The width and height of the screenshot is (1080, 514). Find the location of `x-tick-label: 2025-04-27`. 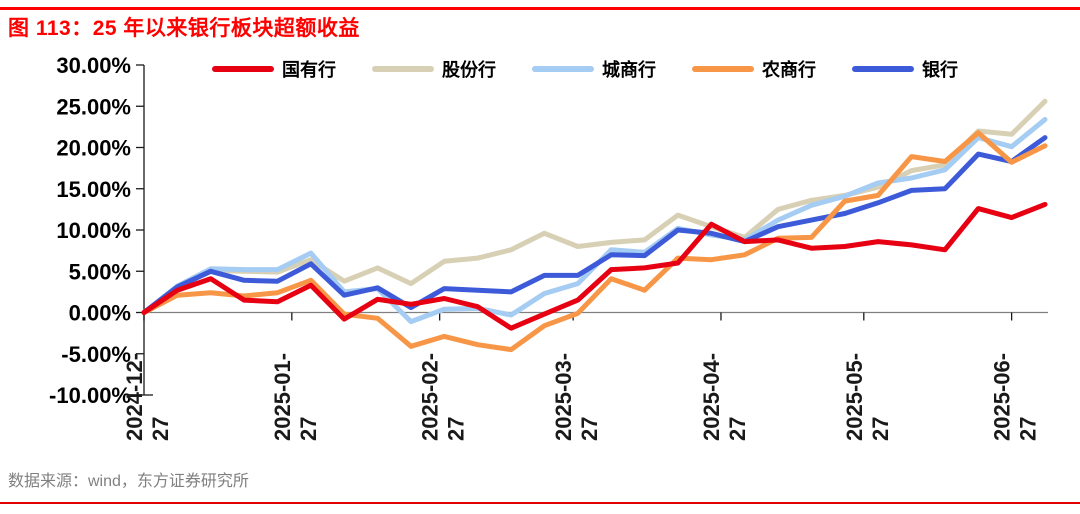

x-tick-label: 2025-04-27 is located at coordinates (724, 397).